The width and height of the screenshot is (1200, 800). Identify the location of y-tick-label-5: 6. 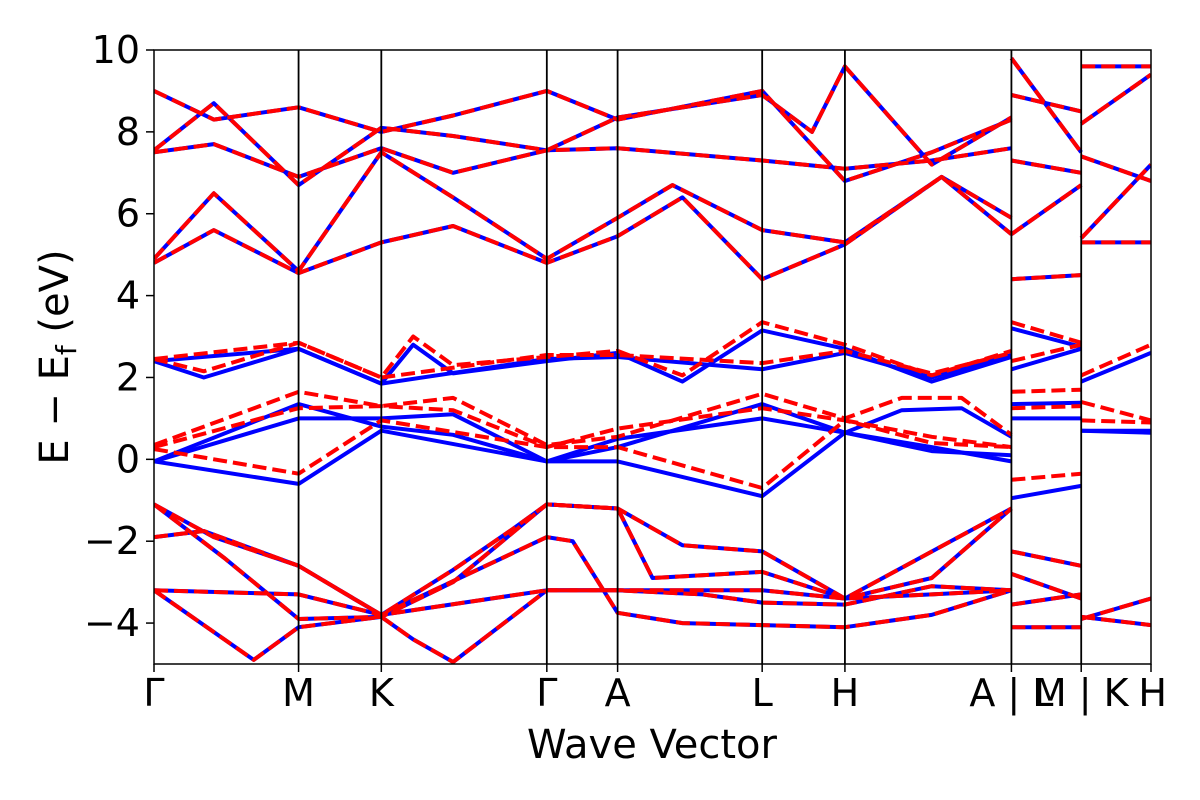
(128, 214).